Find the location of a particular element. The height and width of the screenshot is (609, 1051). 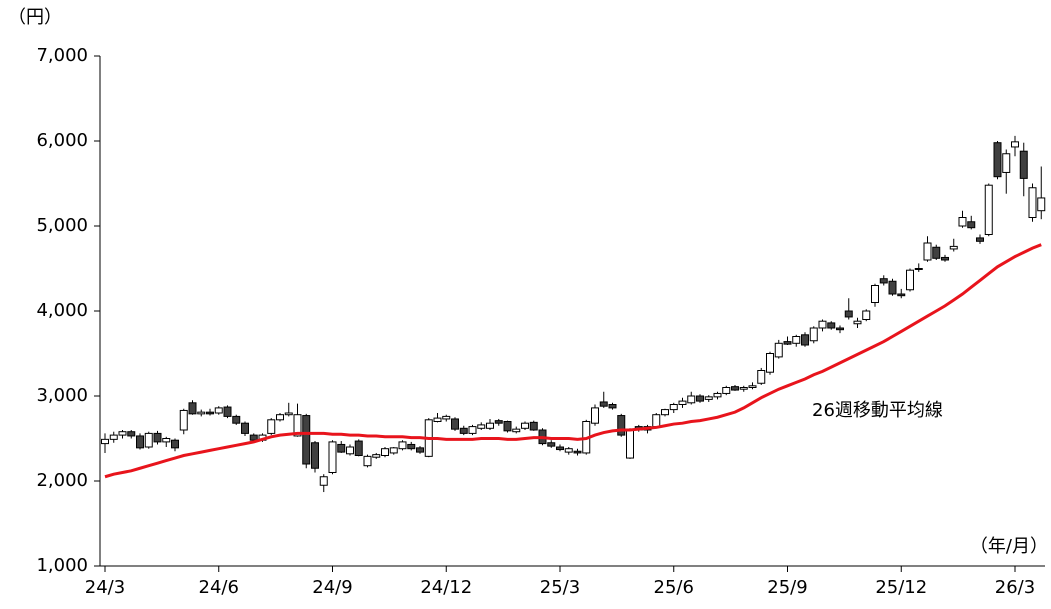

x-tick-label: 24/6 is located at coordinates (219, 587).